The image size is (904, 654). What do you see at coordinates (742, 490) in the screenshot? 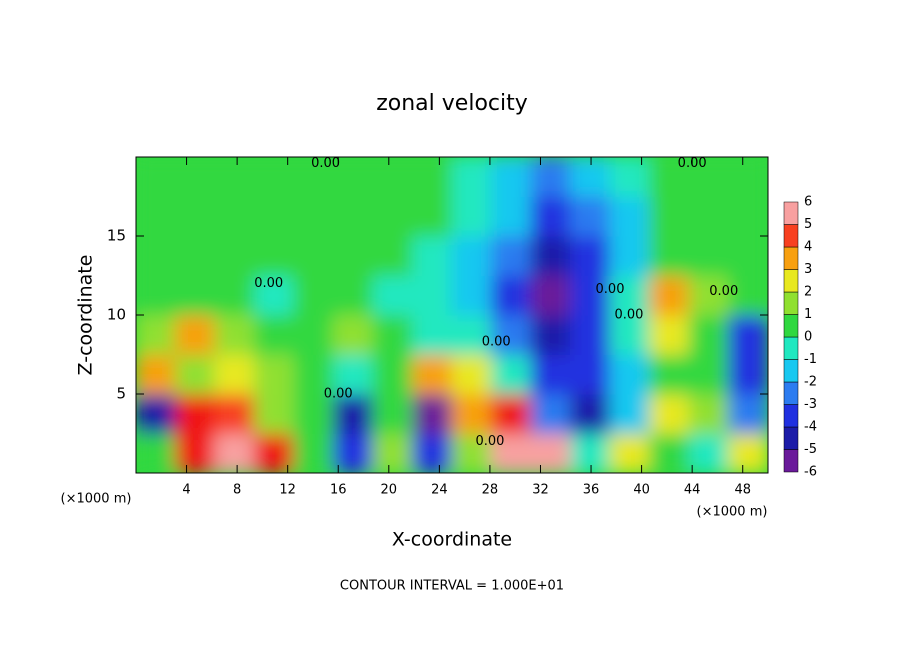
I see `x-tick-label: 48` at bounding box center [742, 490].